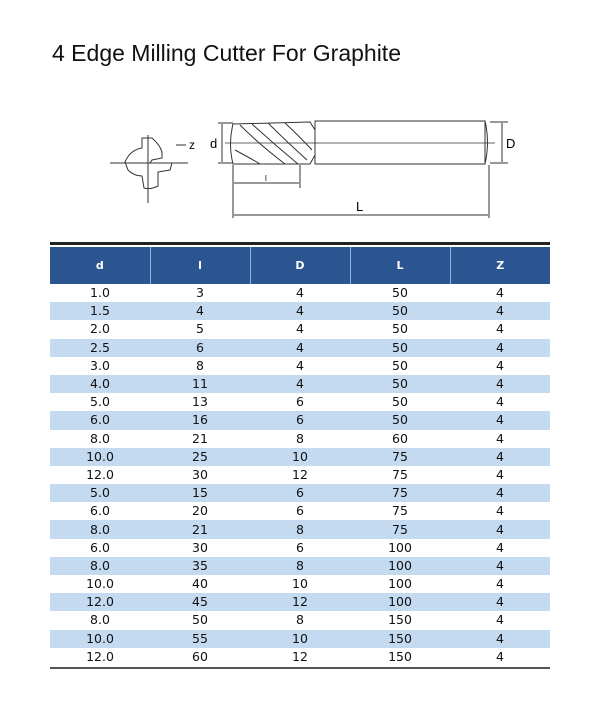  What do you see at coordinates (499, 265) in the screenshot?
I see `column-header: Z` at bounding box center [499, 265].